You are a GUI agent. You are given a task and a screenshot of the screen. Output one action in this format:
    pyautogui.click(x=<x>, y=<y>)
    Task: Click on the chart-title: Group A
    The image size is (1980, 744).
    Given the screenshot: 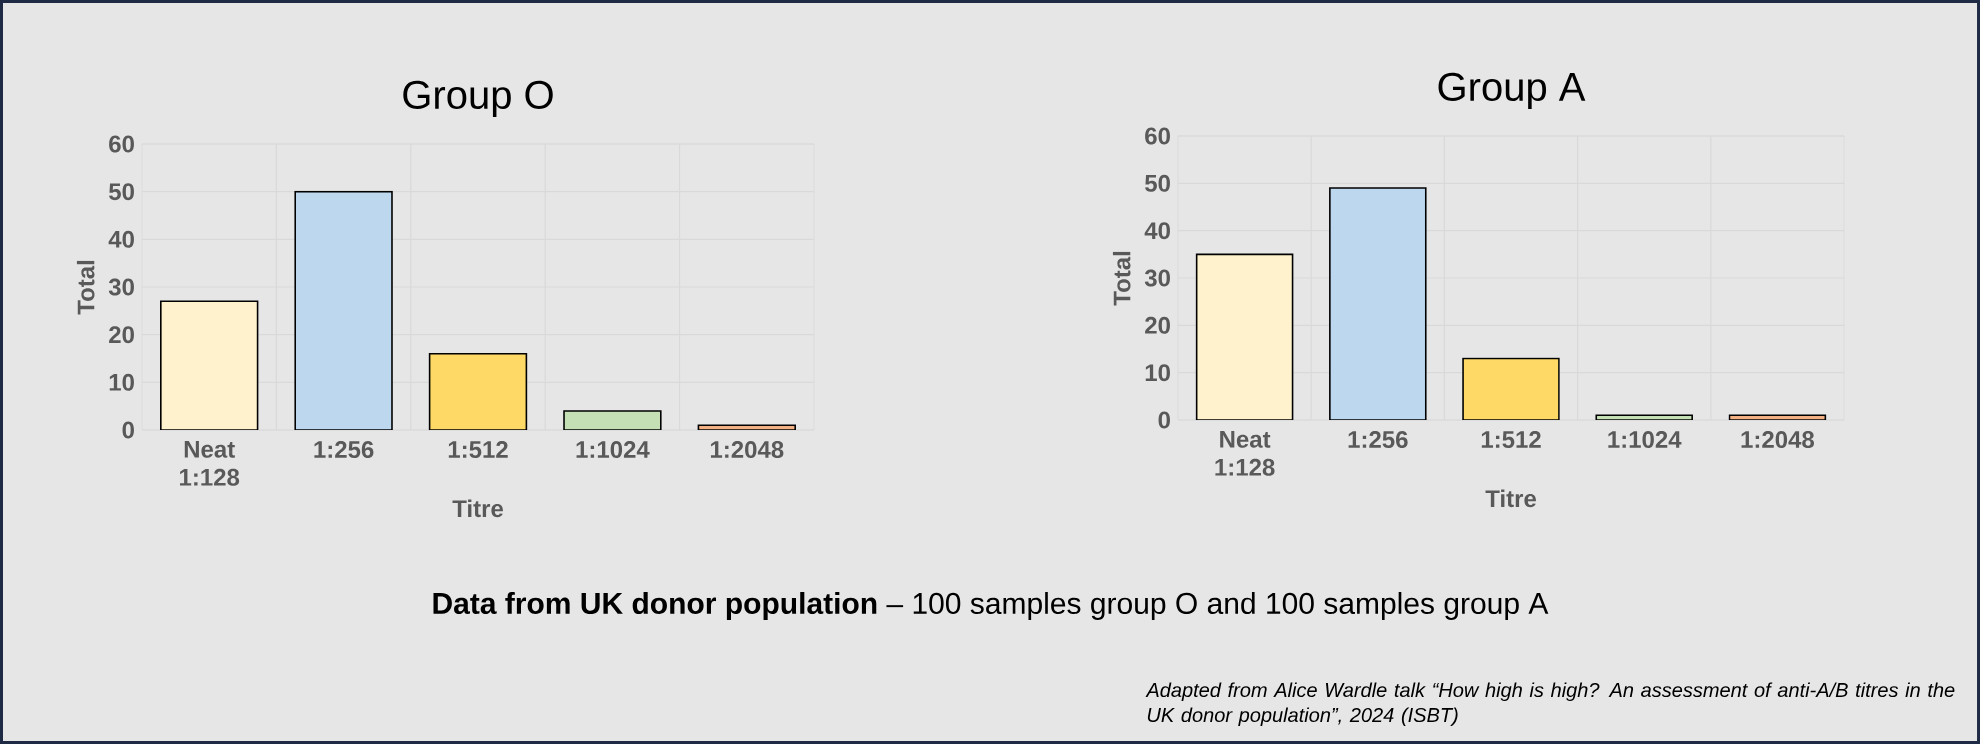 What is the action you would take?
    pyautogui.click(x=1512, y=90)
    